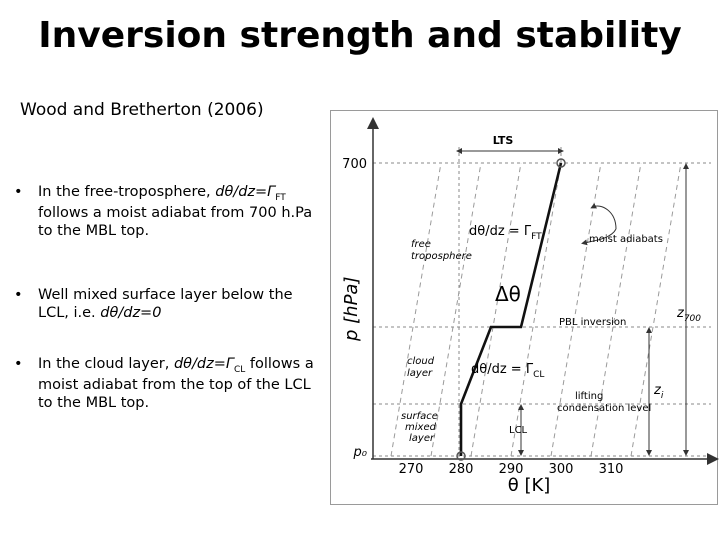 The image size is (720, 540). Describe the element at coordinates (626, 239) in the screenshot. I see `moist-adiabats-label: moist adiabats` at that location.